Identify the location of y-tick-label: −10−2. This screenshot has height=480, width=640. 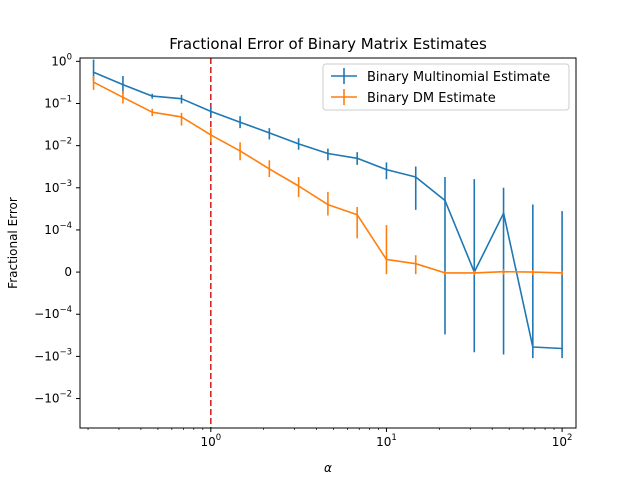
(53, 398).